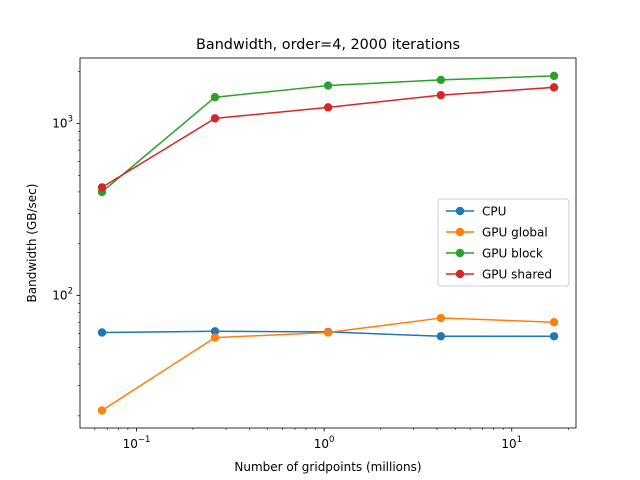 The image size is (640, 480). I want to click on x-tick-label: 10⁰, so click(324, 443).